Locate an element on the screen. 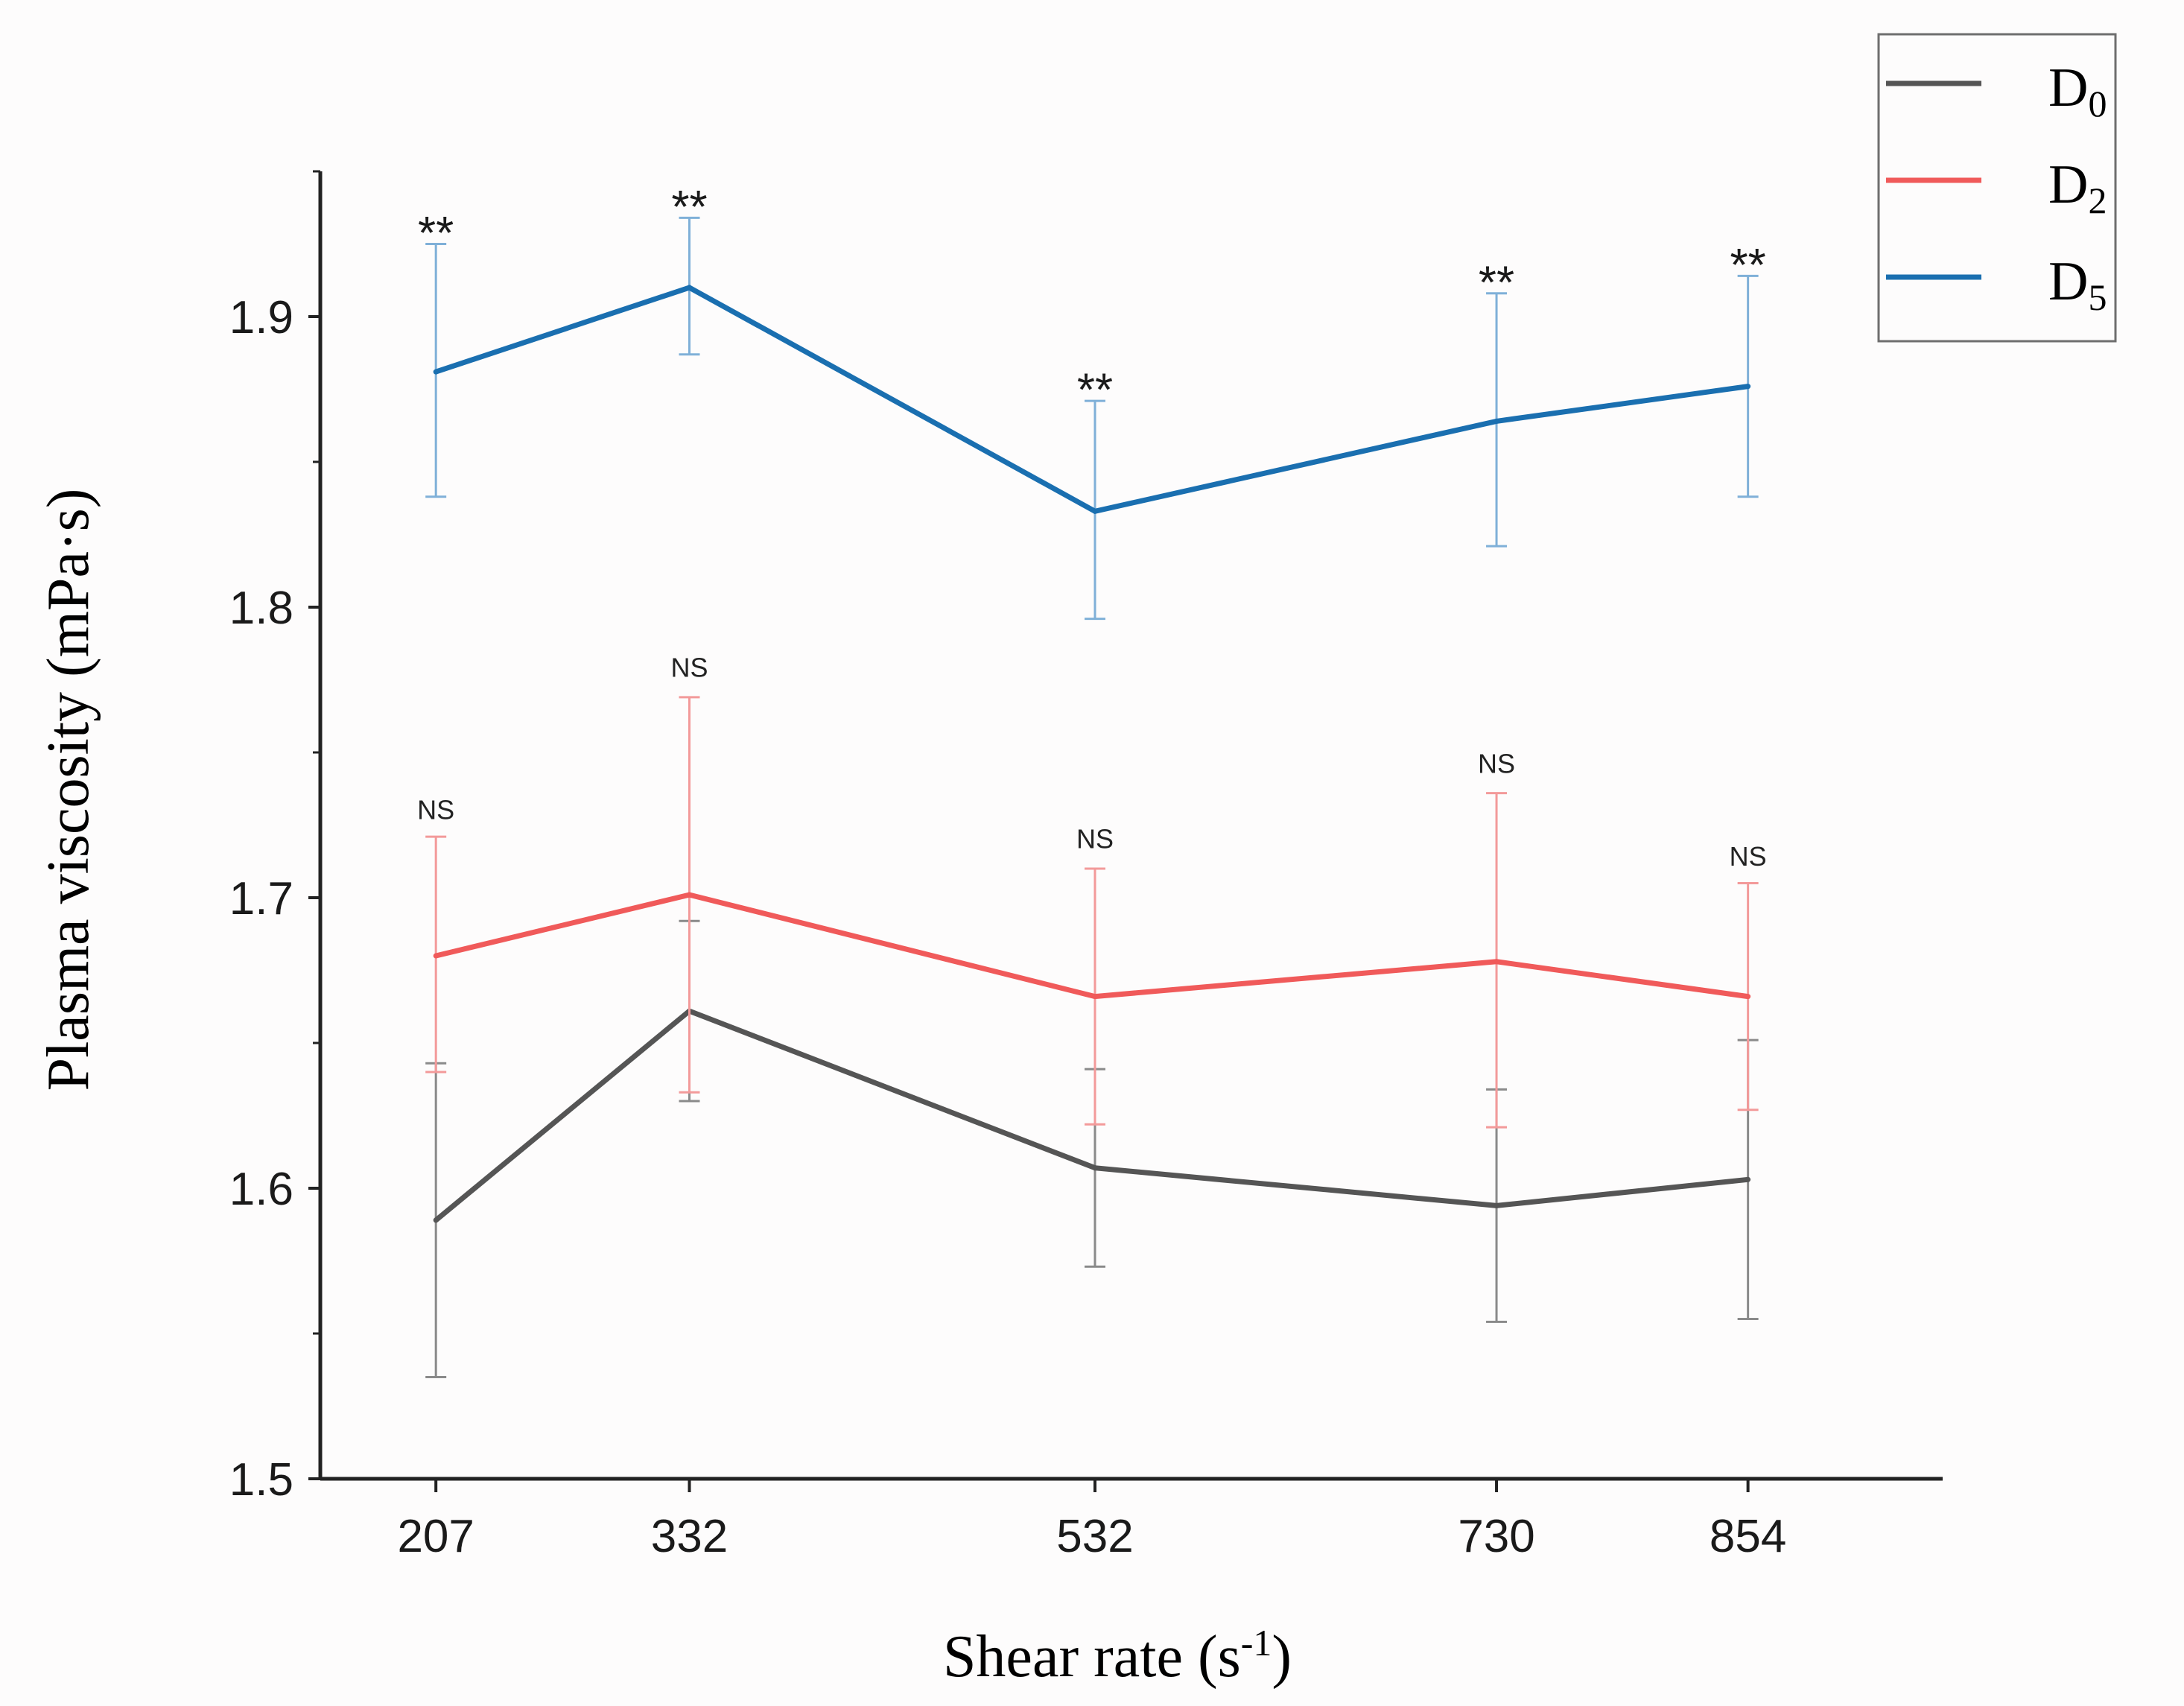  legend-label-subscript: 5 is located at coordinates (2097, 297).